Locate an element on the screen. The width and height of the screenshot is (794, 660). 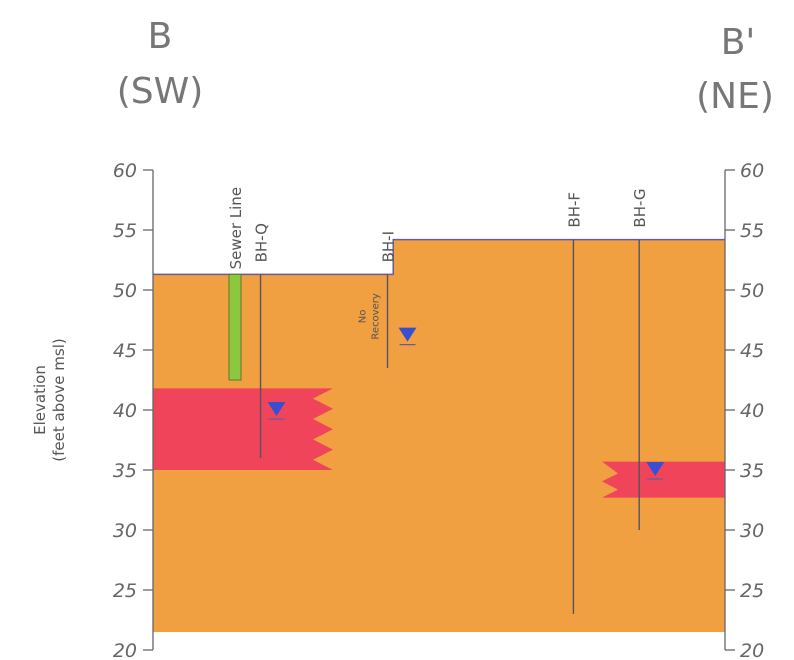
saturated-lens-ne is located at coordinates (663, 479).